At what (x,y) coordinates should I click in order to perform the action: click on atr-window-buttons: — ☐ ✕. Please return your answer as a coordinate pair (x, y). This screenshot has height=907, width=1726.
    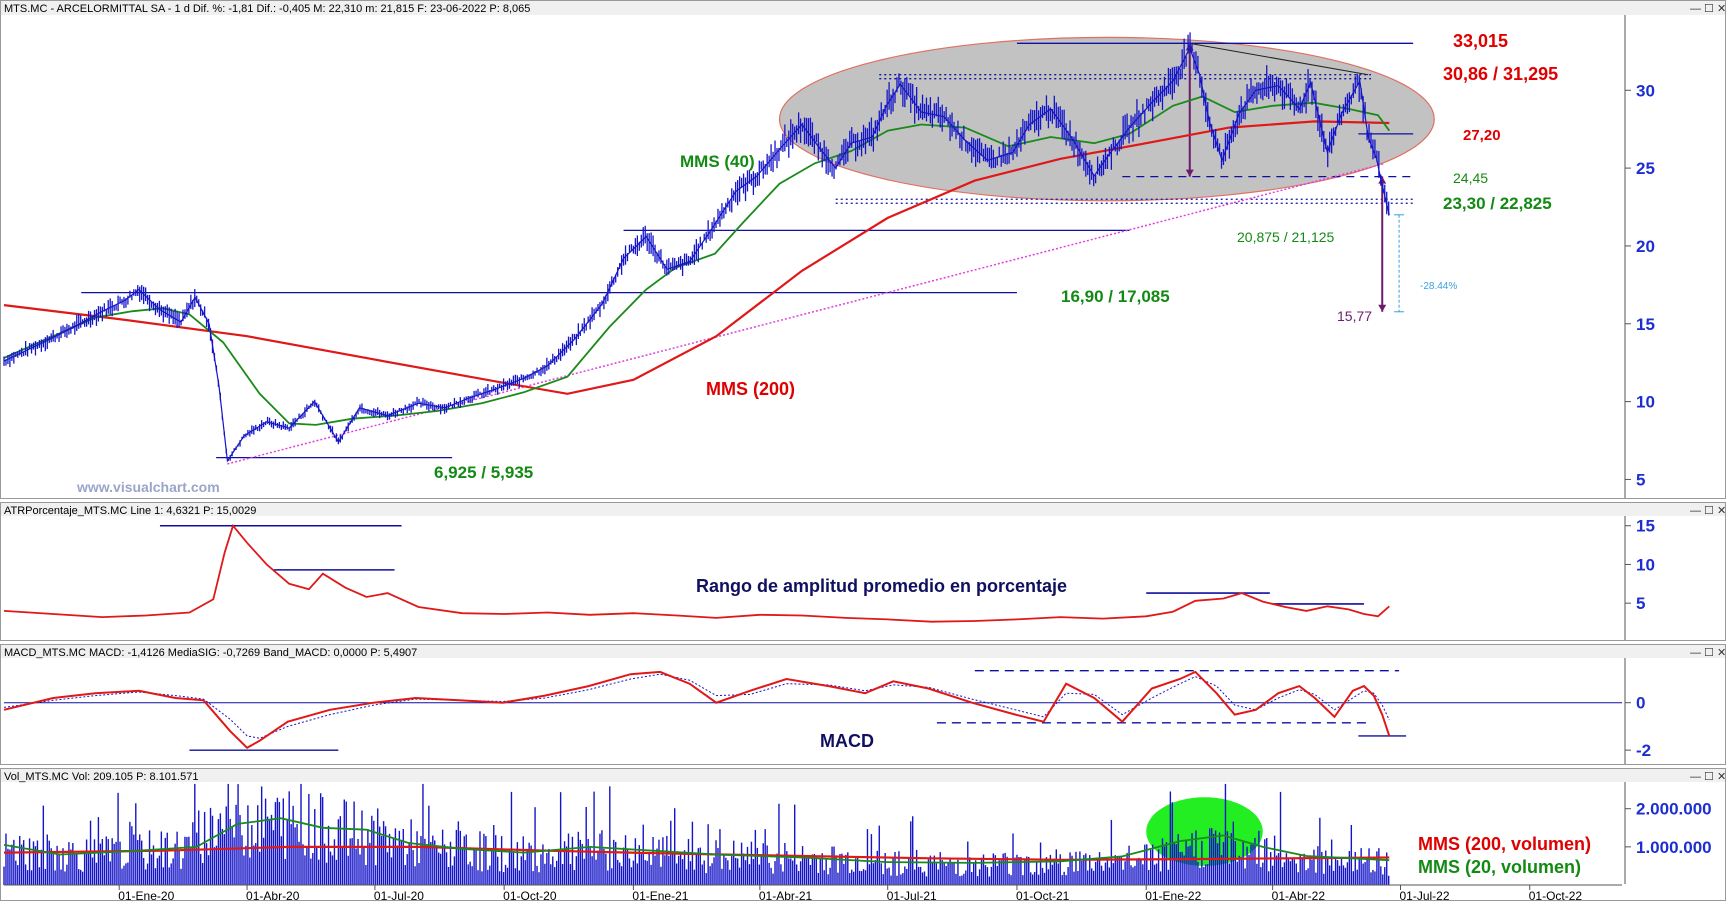
    Looking at the image, I should click on (1708, 511).